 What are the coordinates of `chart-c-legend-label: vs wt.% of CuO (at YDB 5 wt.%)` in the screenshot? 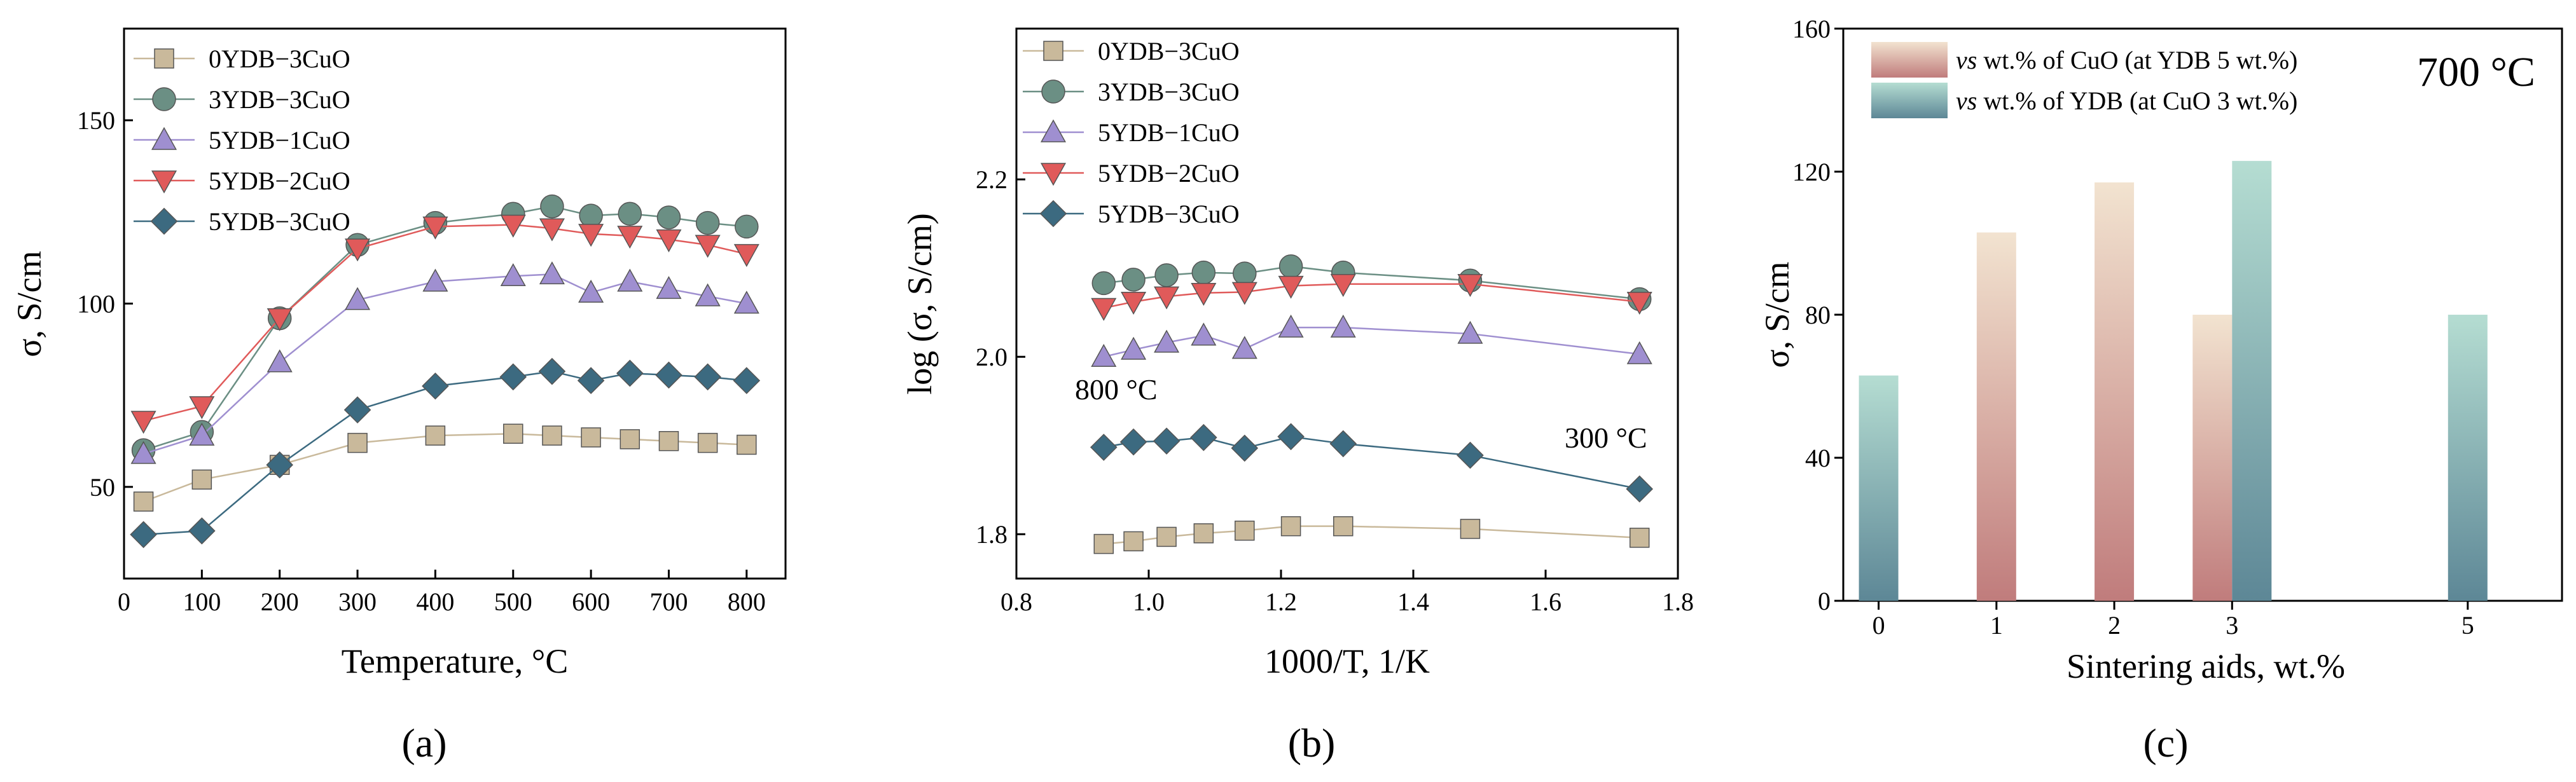 It's located at (2126, 60).